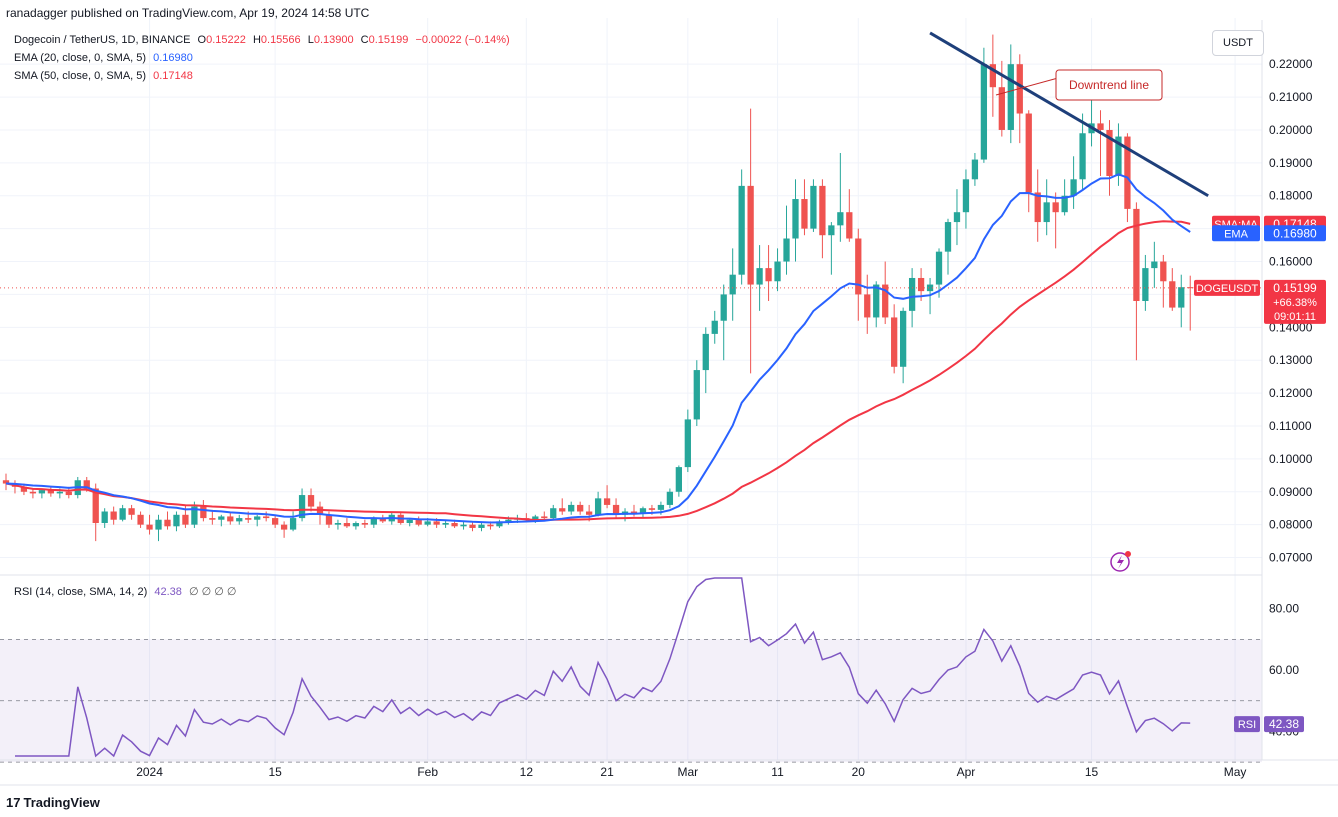 The width and height of the screenshot is (1338, 817). Describe the element at coordinates (103, 58) in the screenshot. I see `legend-ema: EMA (20, close, 0, SMA, 5) 0.16980` at that location.